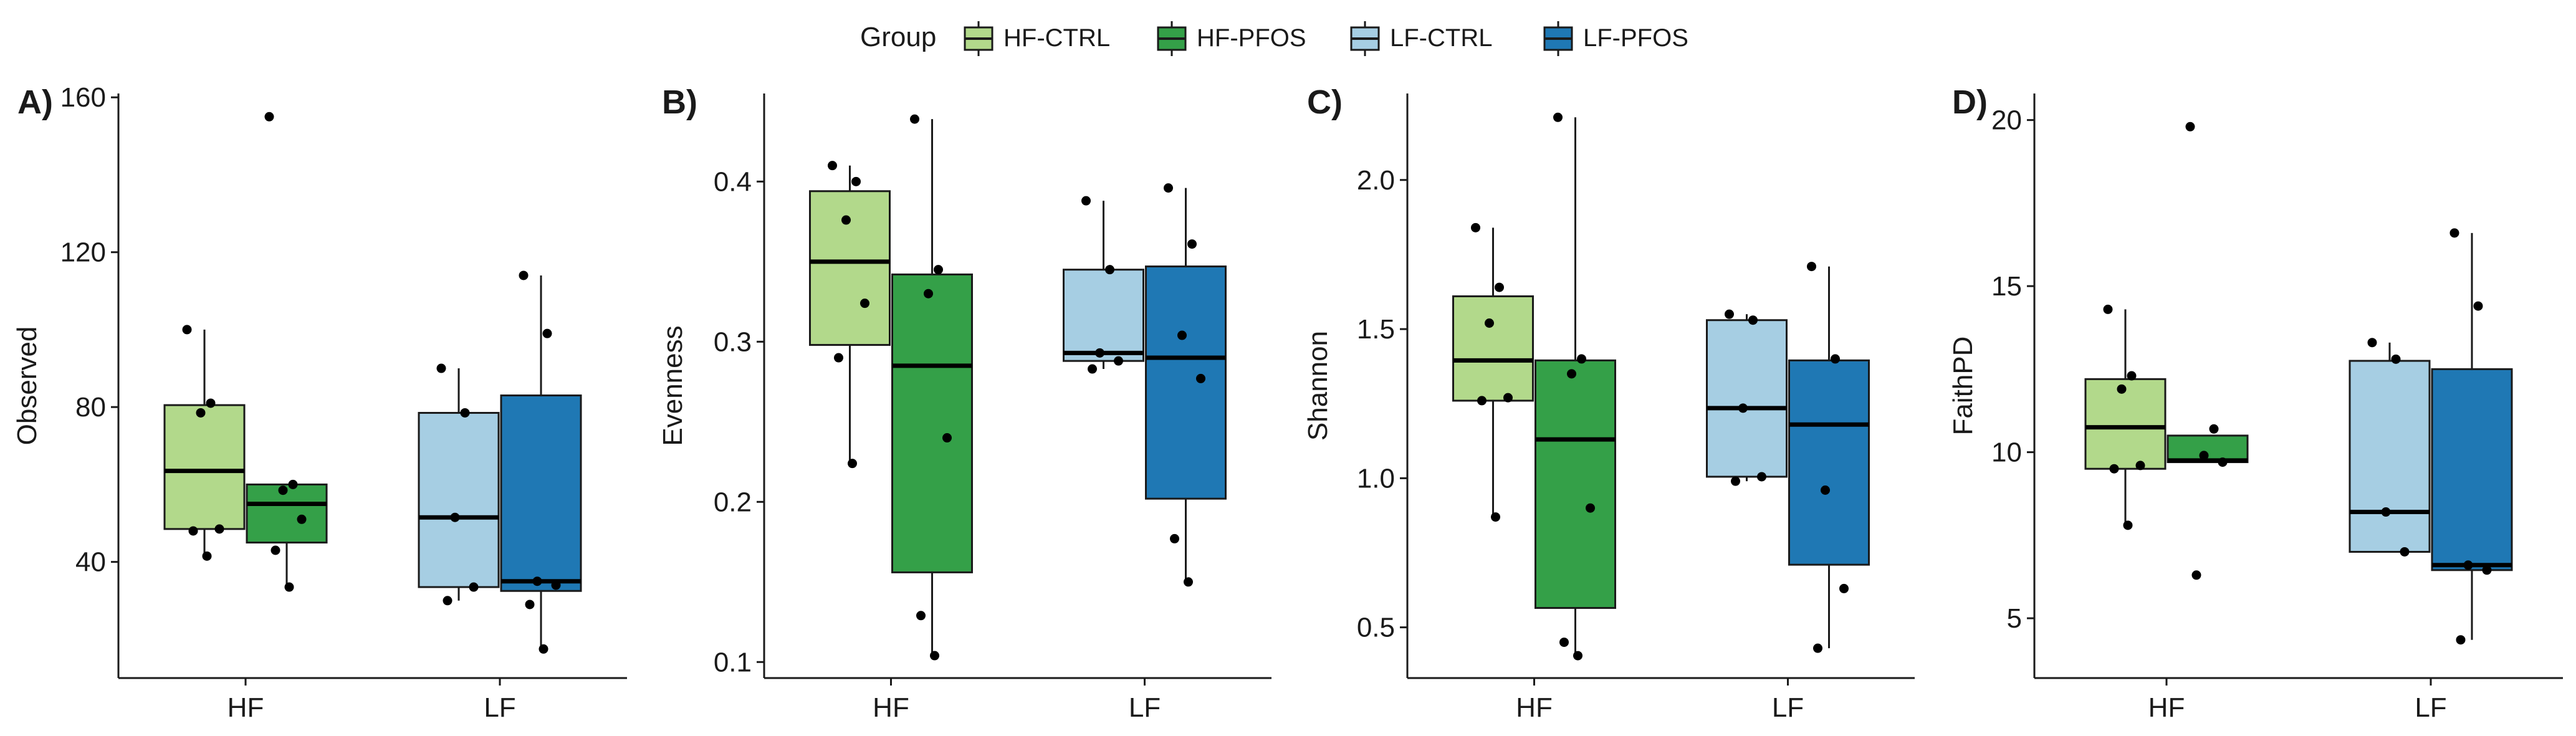  Describe the element at coordinates (679, 103) in the screenshot. I see `panel-label: B)` at that location.